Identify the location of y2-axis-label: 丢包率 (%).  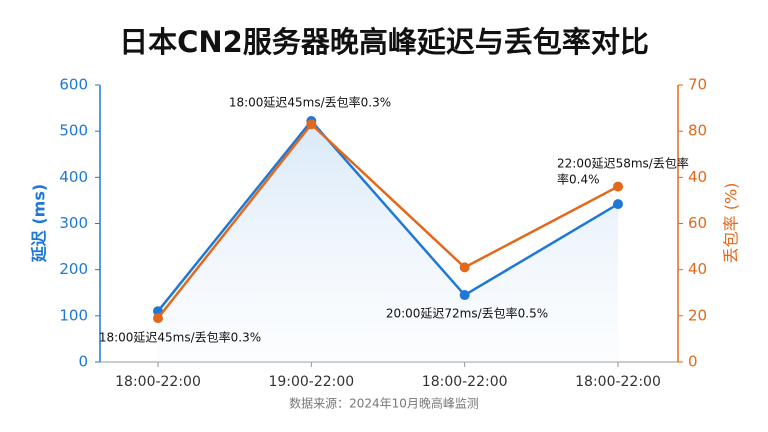
(731, 223).